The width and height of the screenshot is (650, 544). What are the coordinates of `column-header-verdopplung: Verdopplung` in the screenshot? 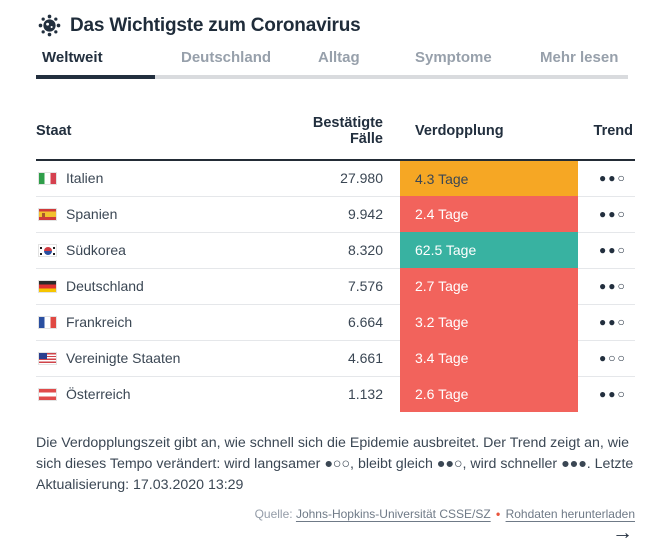 It's located at (489, 138).